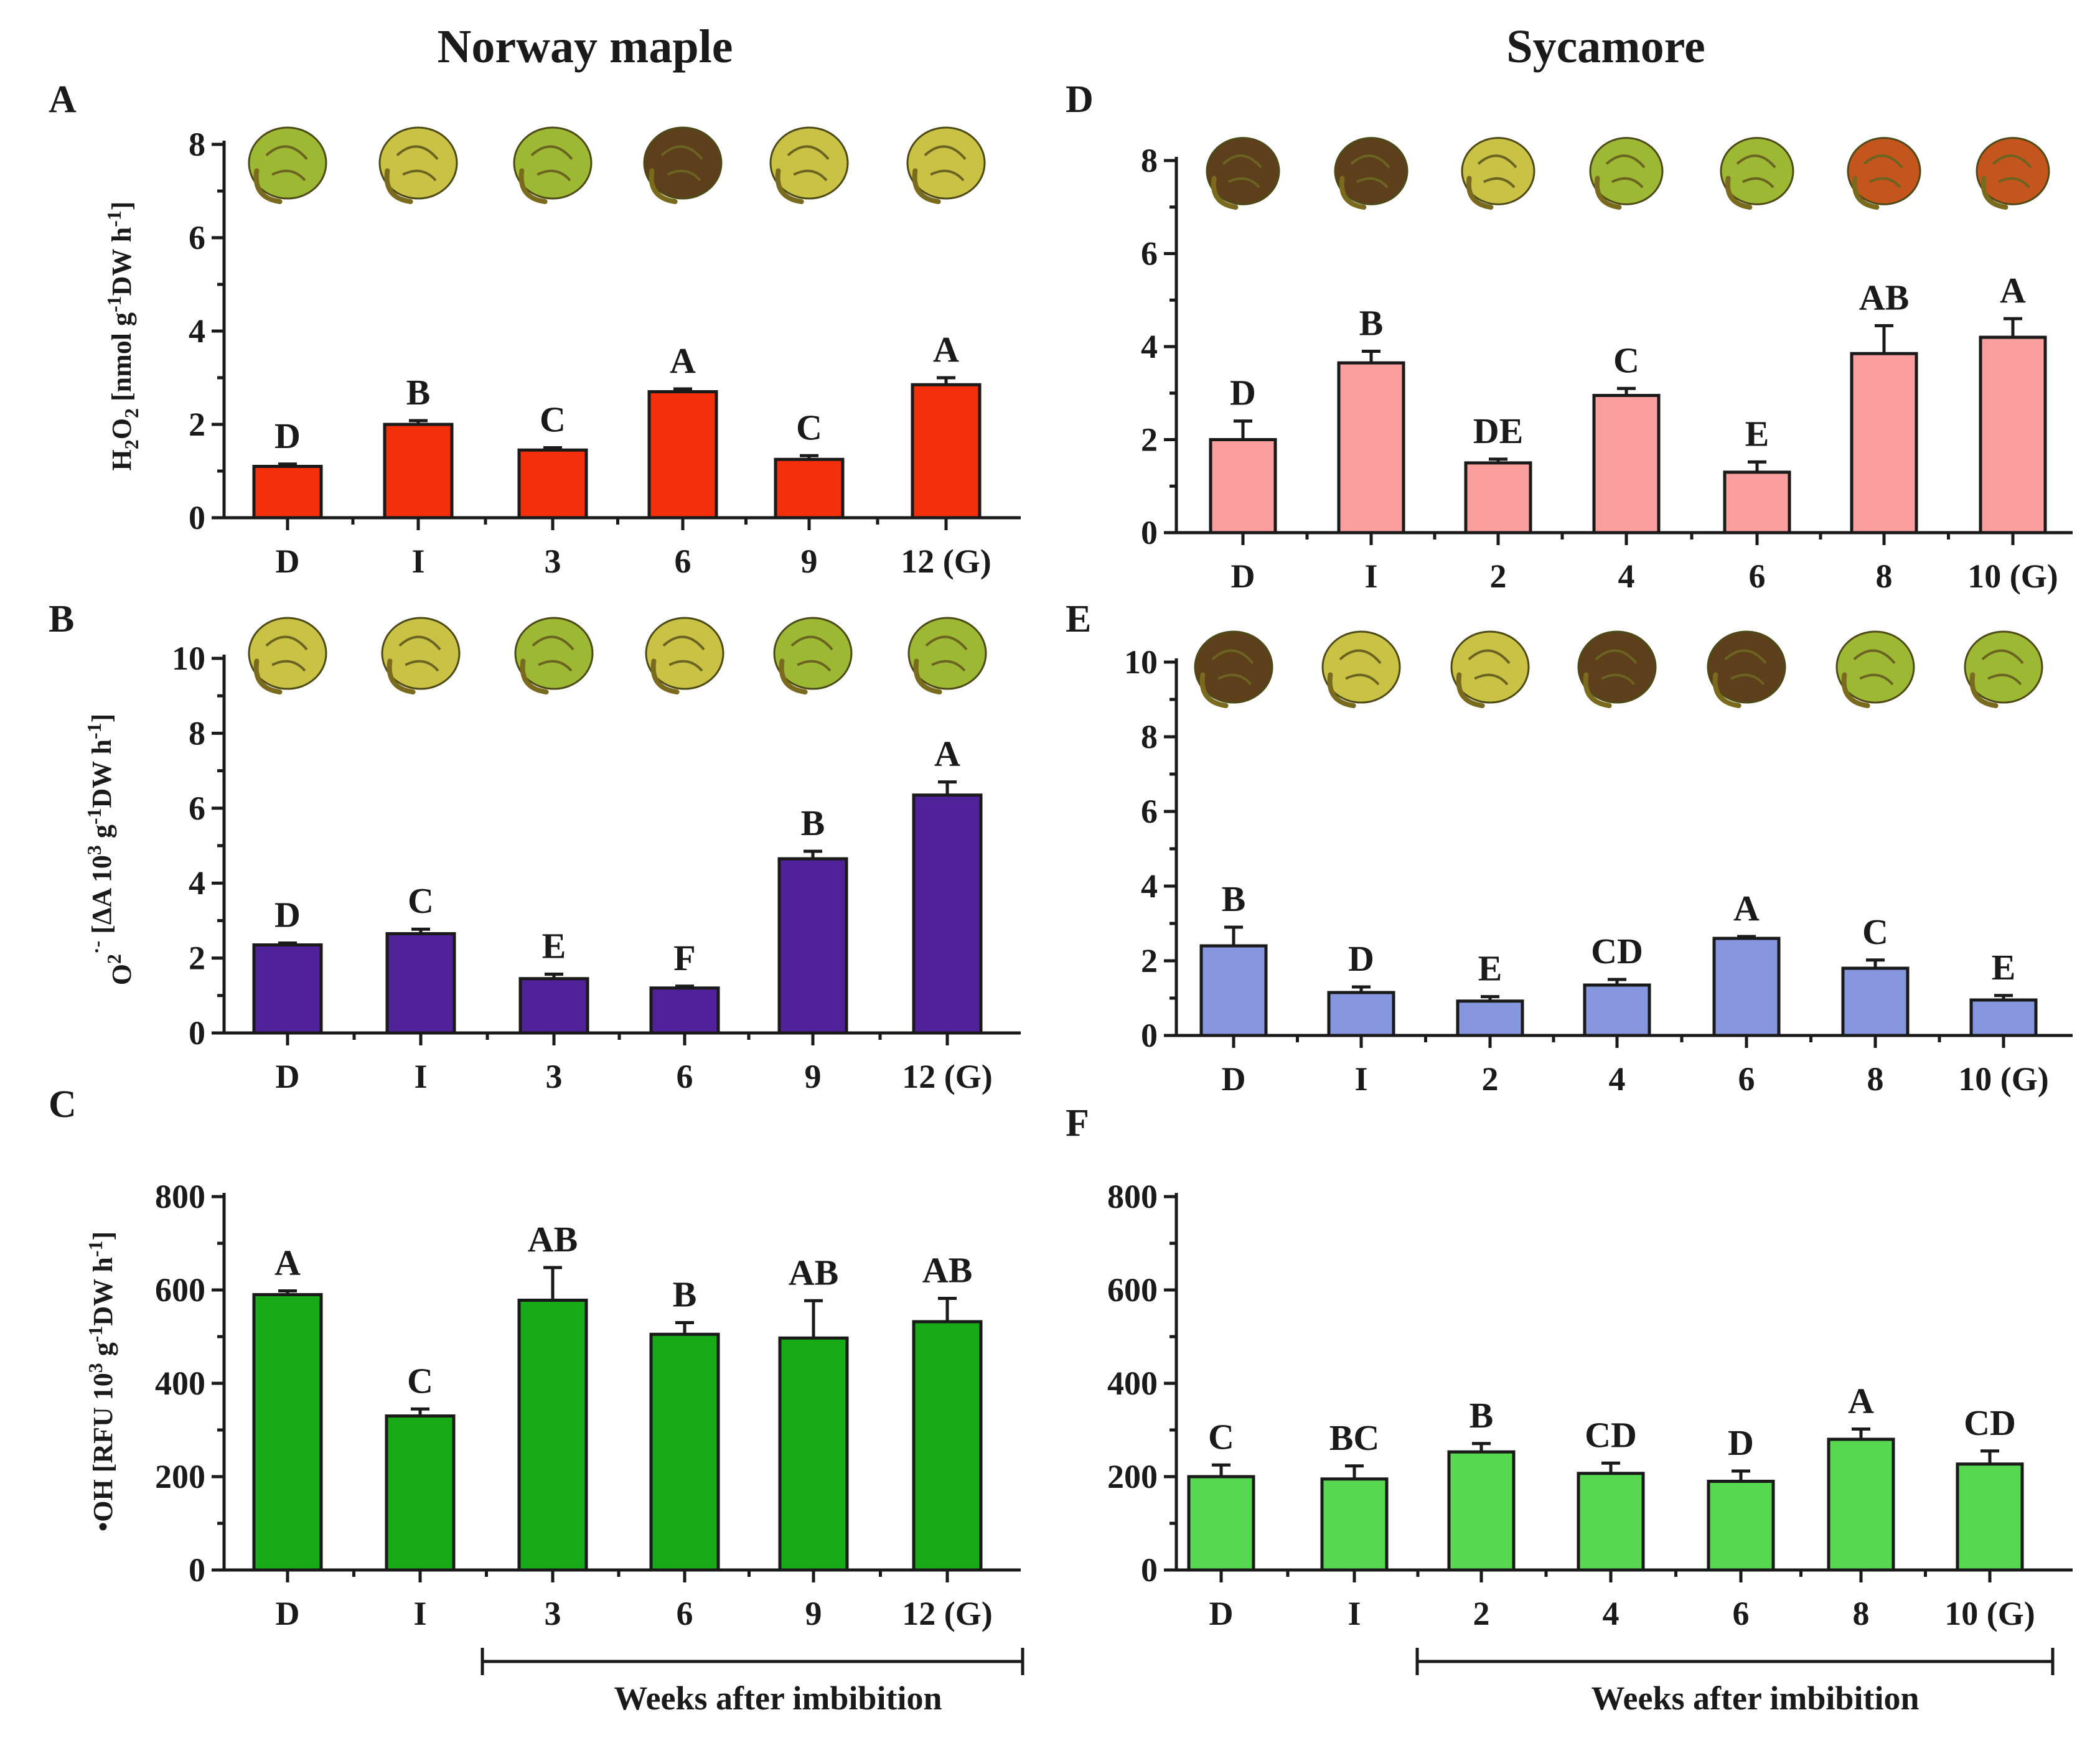  What do you see at coordinates (1498, 431) in the screenshot?
I see `significance-label: DE` at bounding box center [1498, 431].